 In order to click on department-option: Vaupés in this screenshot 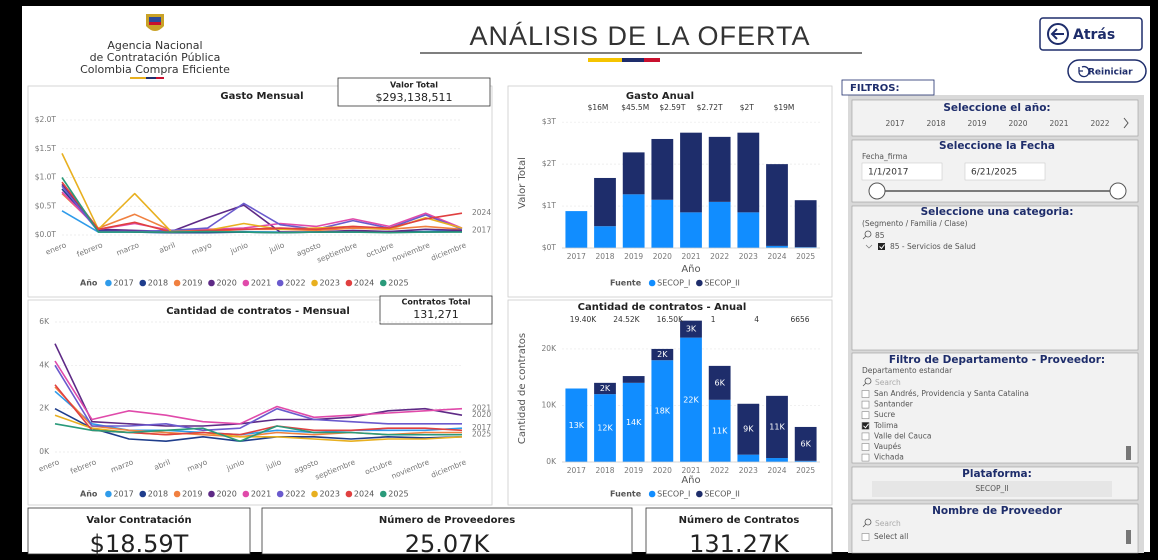, I will do `click(887, 446)`.